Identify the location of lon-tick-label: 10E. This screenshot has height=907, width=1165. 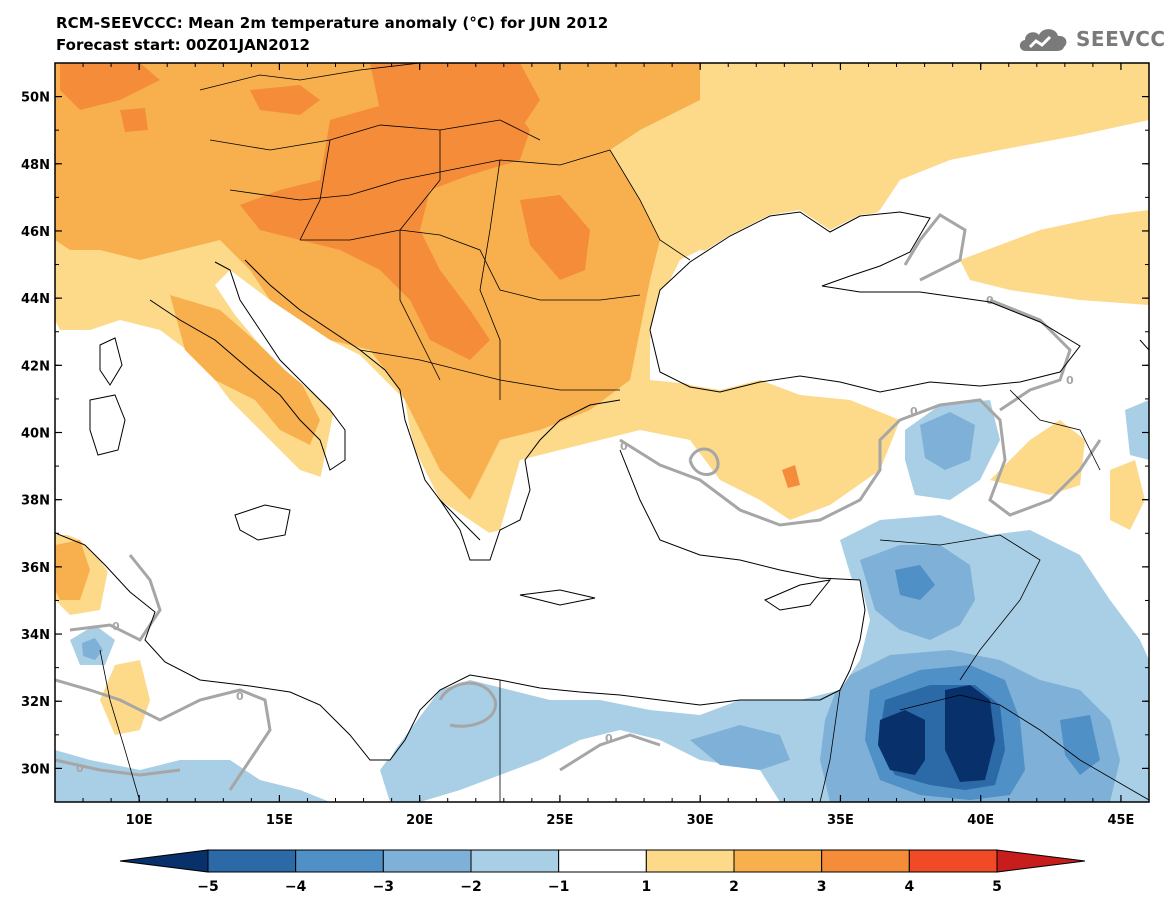
(139, 820).